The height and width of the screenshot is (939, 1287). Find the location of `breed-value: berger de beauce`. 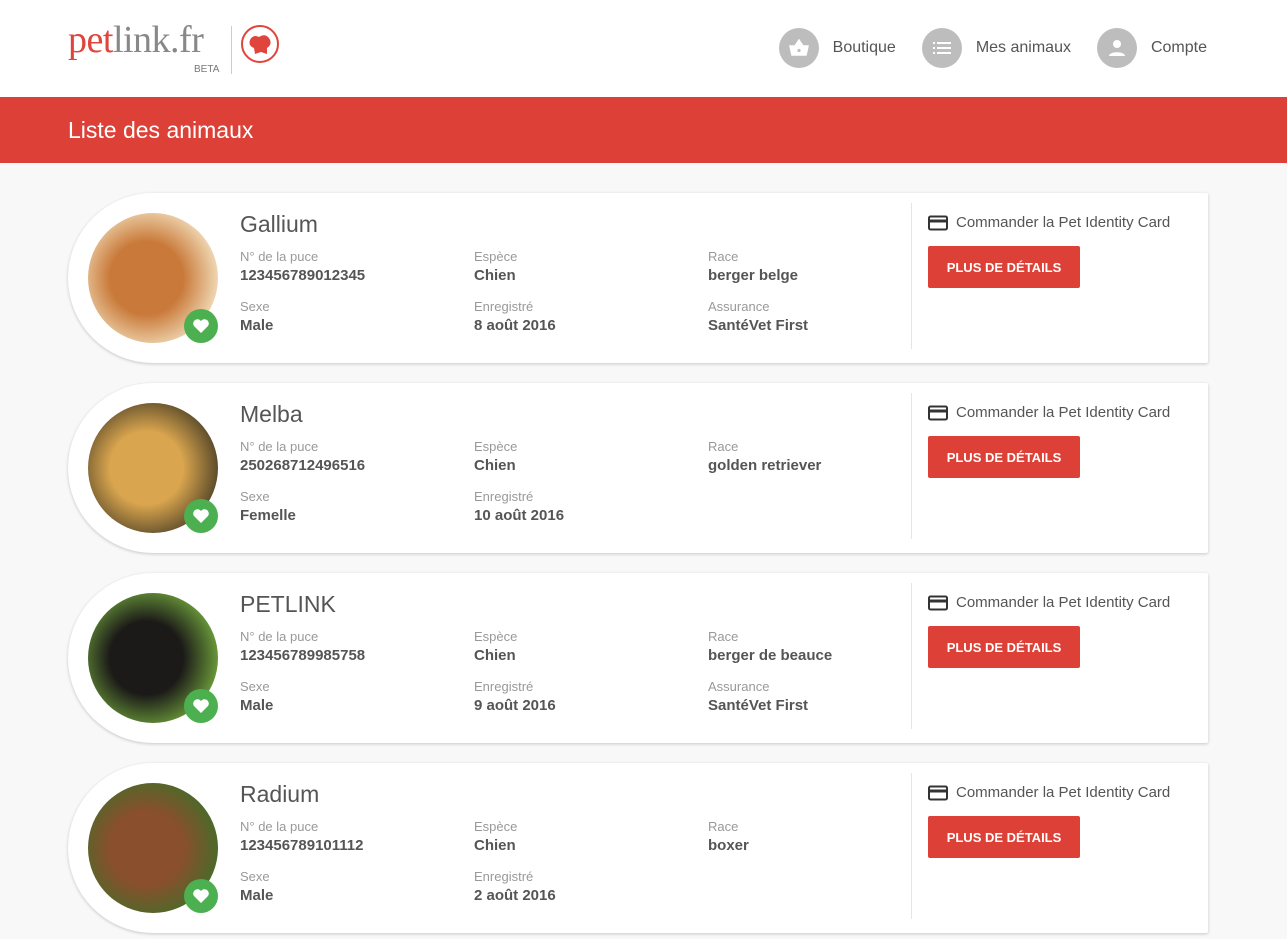

breed-value: berger de beauce is located at coordinates (770, 655).